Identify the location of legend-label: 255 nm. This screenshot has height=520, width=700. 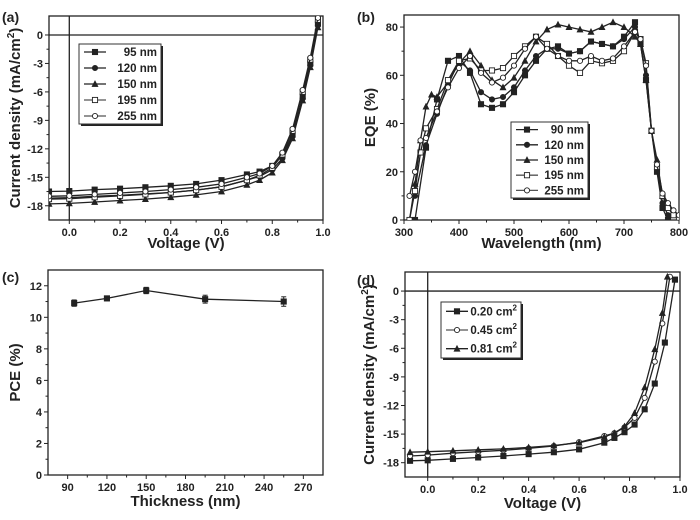
(137, 117).